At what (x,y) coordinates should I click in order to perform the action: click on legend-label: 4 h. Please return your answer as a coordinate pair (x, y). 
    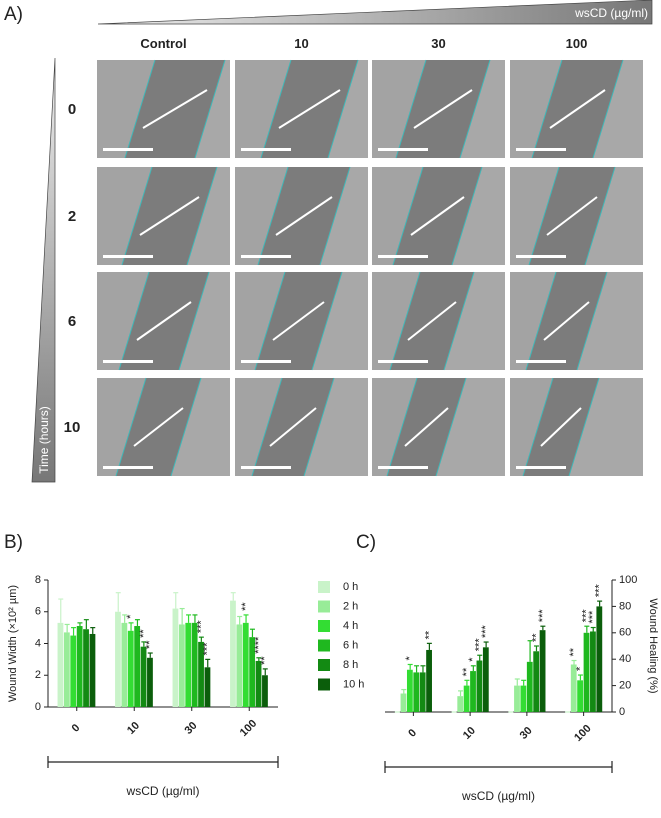
    Looking at the image, I should click on (350, 626).